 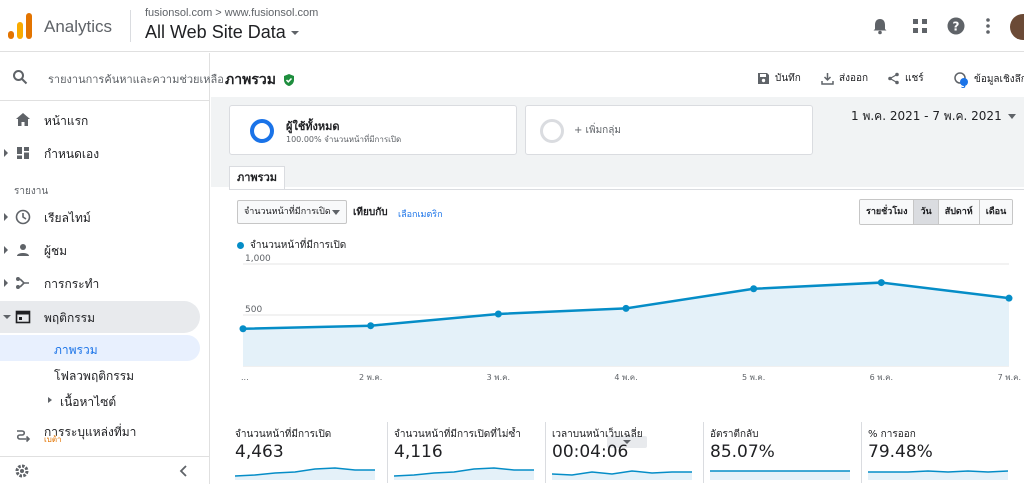 What do you see at coordinates (498, 377) in the screenshot?
I see `x-tick-label: 3 พ.ค.` at bounding box center [498, 377].